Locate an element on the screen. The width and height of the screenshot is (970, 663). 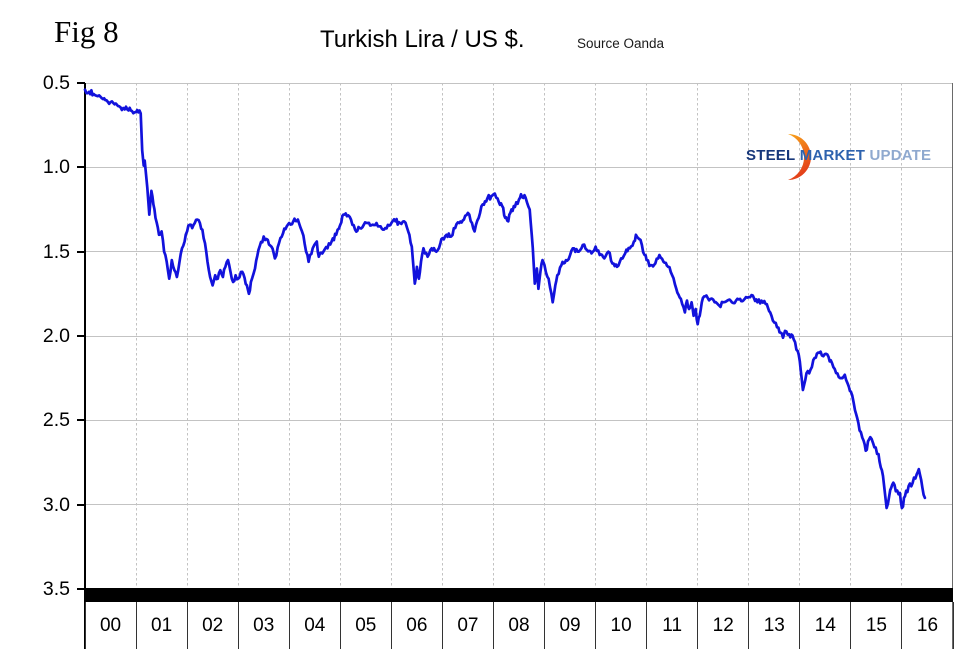
right-border-line is located at coordinates (952, 366).